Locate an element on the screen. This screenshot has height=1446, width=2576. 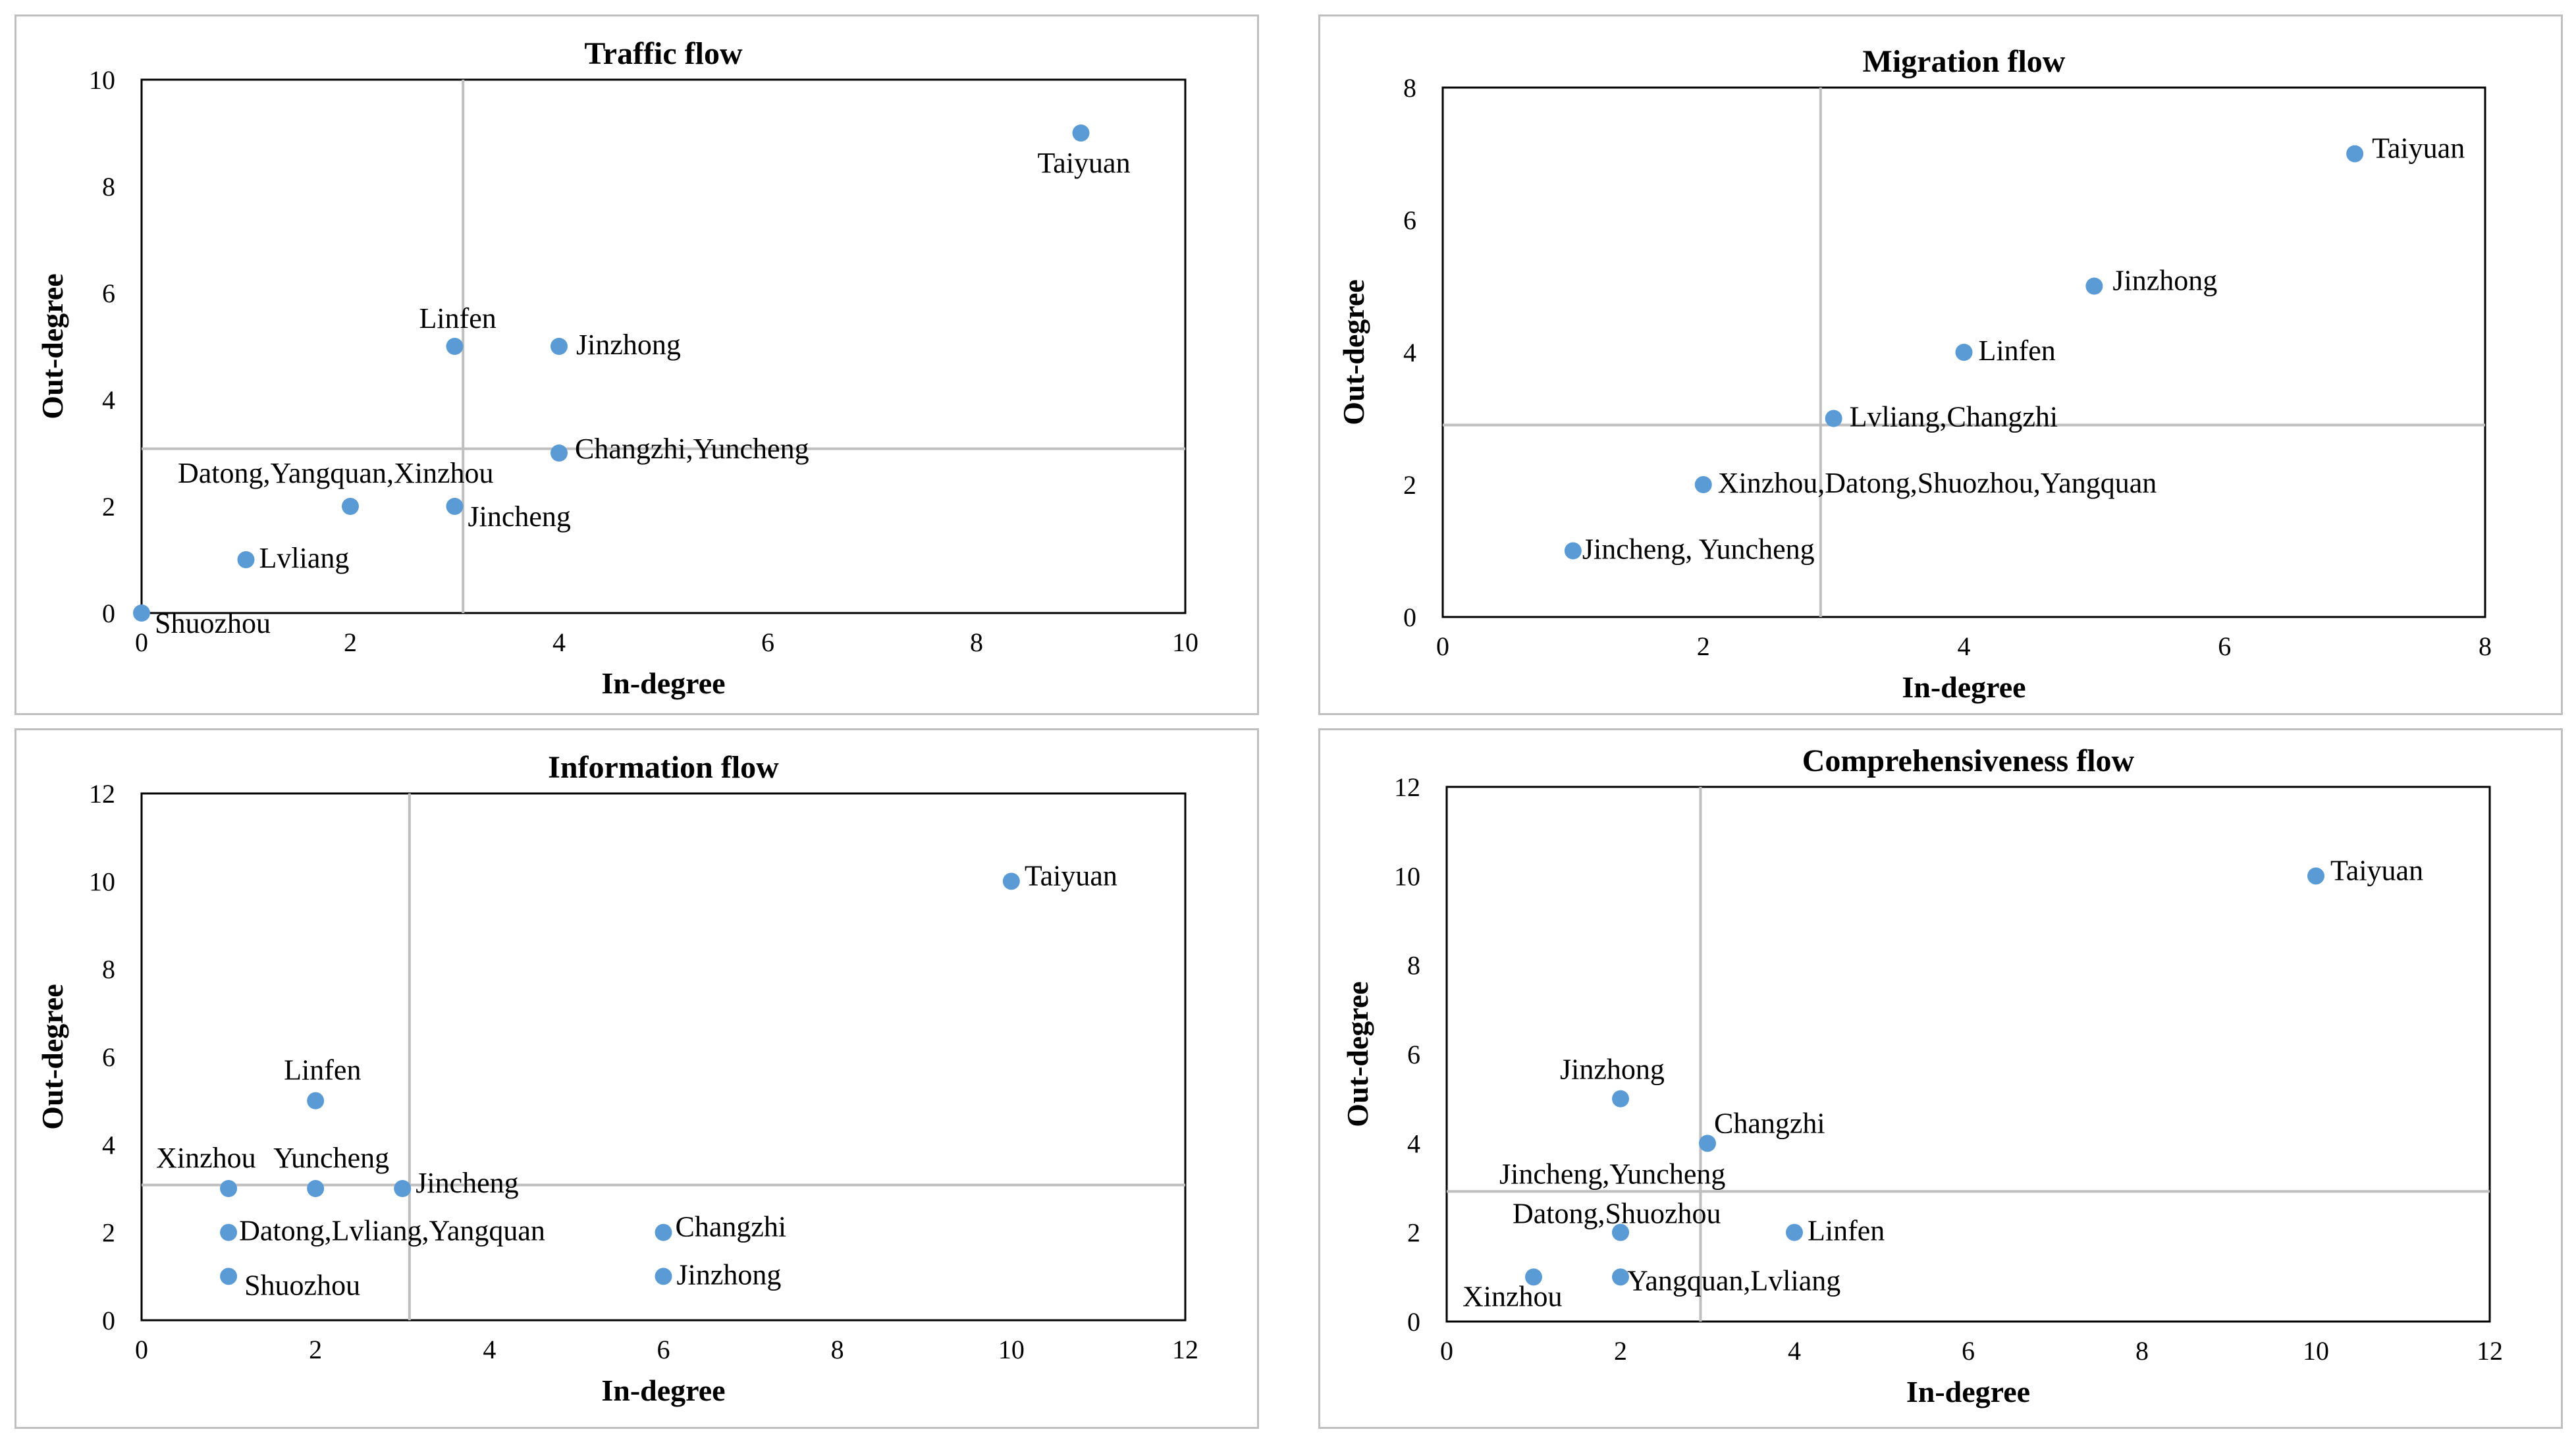
point-label: Yuncheng is located at coordinates (331, 1158).